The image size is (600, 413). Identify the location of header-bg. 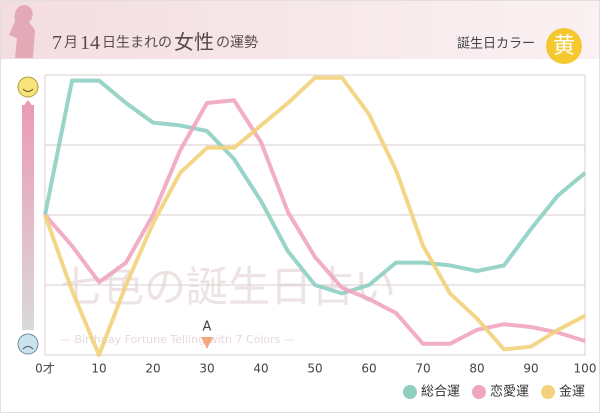
(300, 30).